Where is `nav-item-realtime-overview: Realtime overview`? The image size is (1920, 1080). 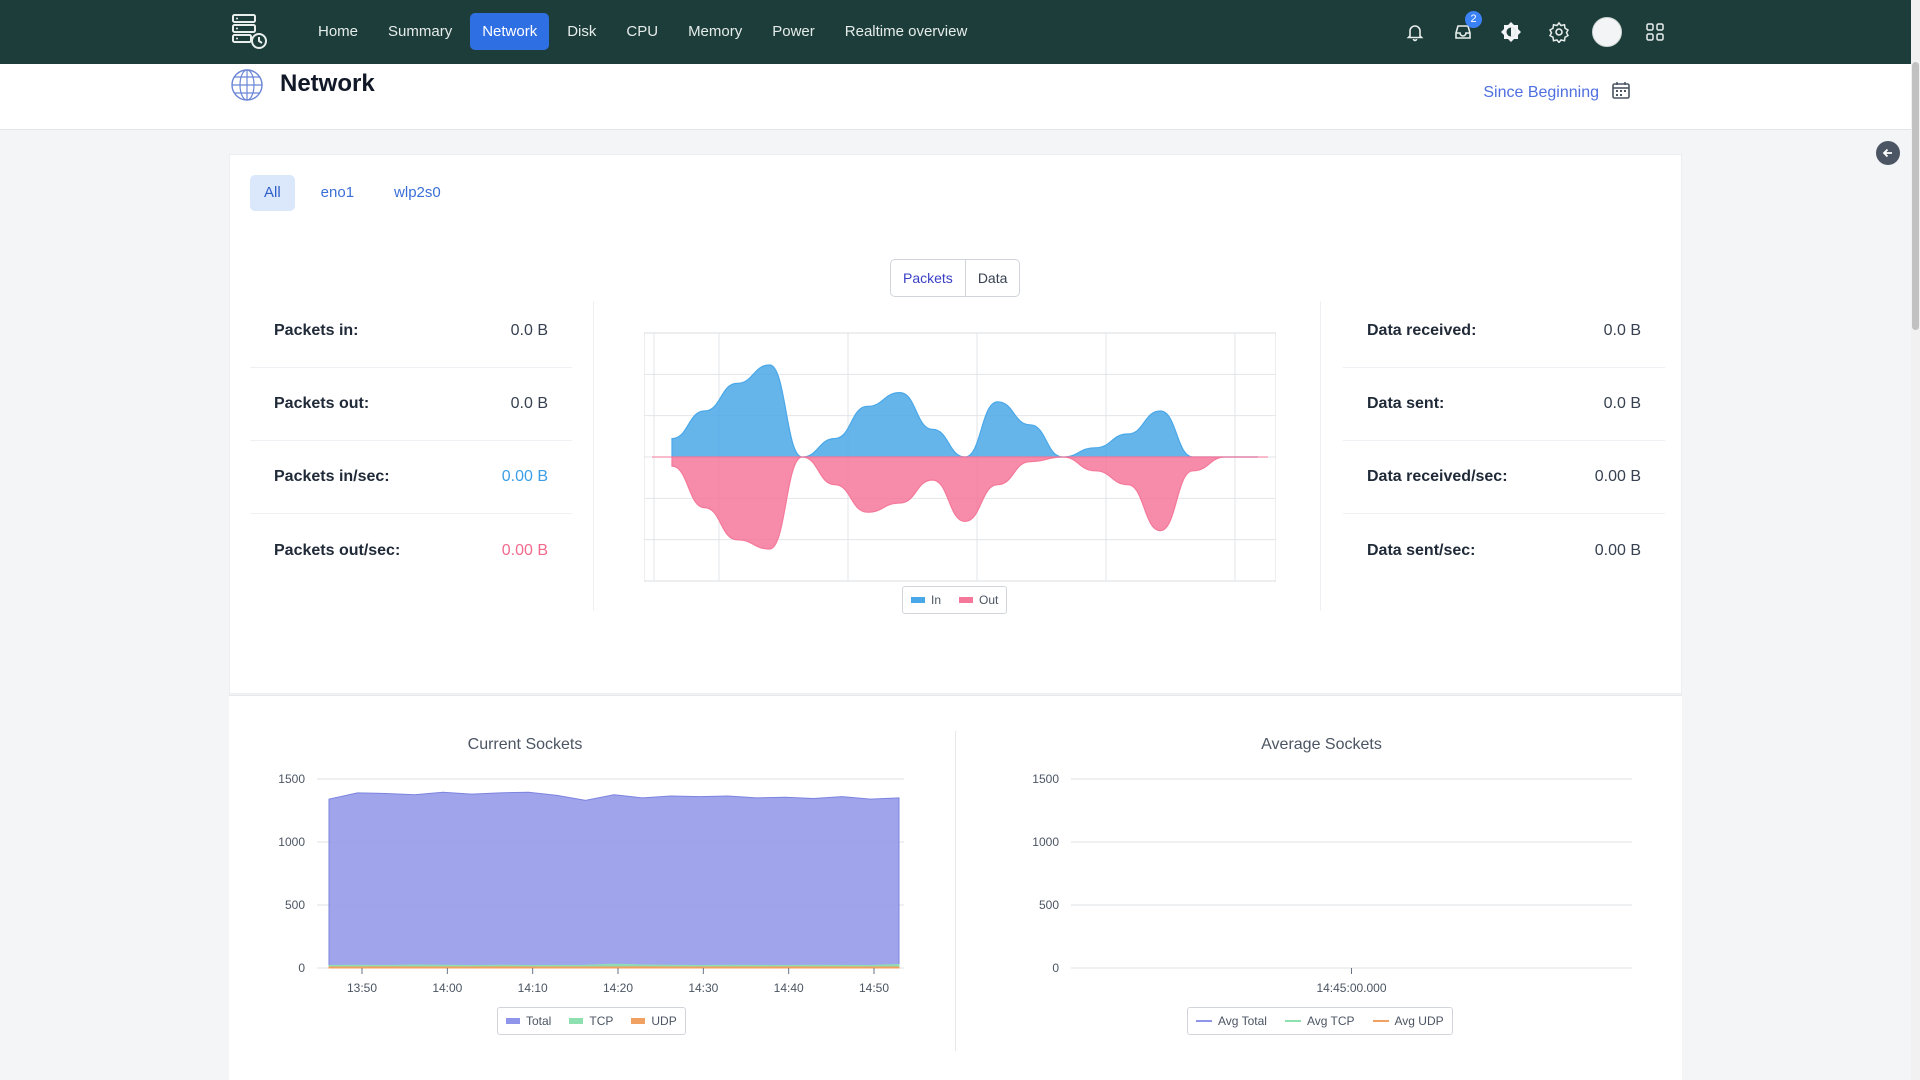 nav-item-realtime-overview: Realtime overview is located at coordinates (906, 31).